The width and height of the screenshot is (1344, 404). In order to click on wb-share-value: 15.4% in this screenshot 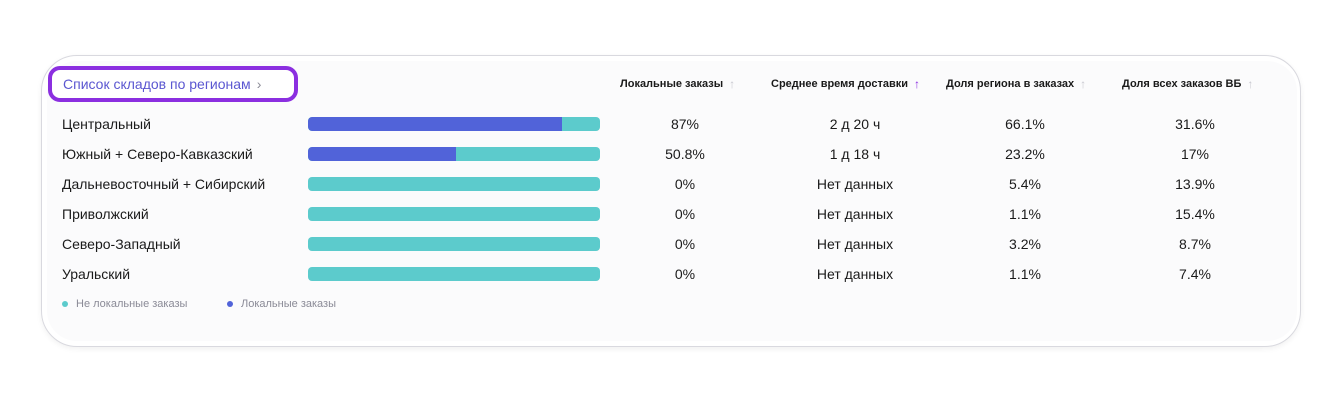, I will do `click(1195, 214)`.